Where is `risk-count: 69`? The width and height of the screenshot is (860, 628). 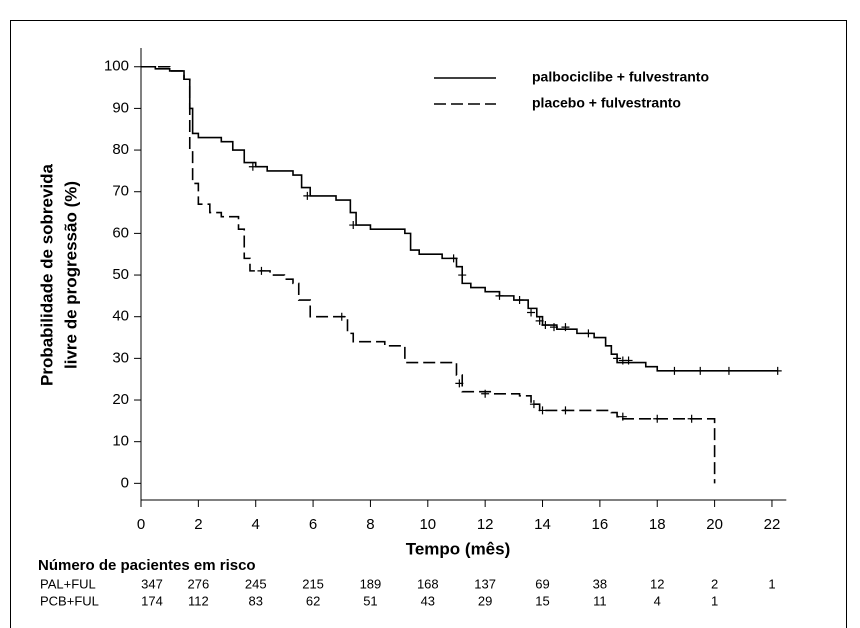
risk-count: 69 is located at coordinates (542, 583).